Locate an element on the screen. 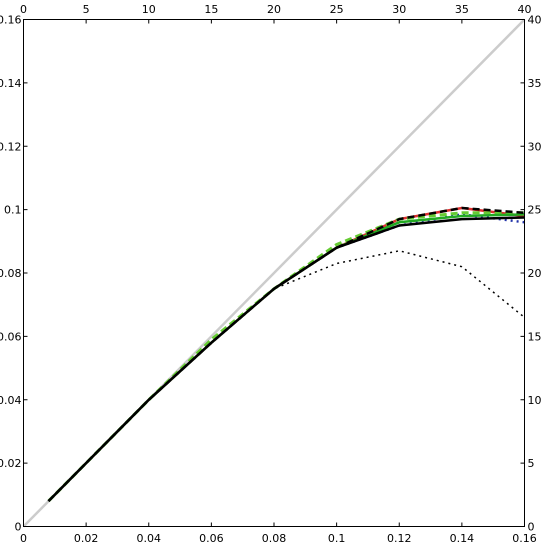 The height and width of the screenshot is (545, 545). x-tick-label: 0.08 is located at coordinates (274, 538).